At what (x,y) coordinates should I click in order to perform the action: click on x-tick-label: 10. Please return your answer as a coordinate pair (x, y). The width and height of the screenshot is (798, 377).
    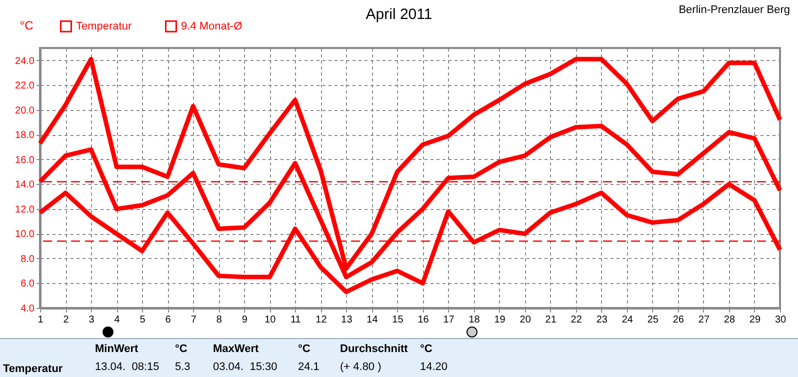
    Looking at the image, I should click on (270, 320).